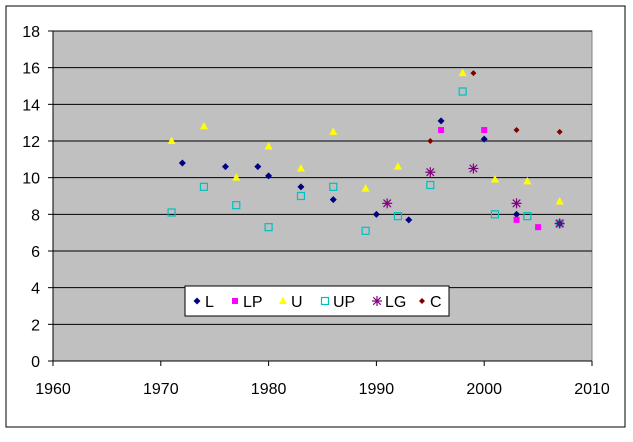  Describe the element at coordinates (31, 142) in the screenshot. I see `y-tick-label-12: 12` at that location.